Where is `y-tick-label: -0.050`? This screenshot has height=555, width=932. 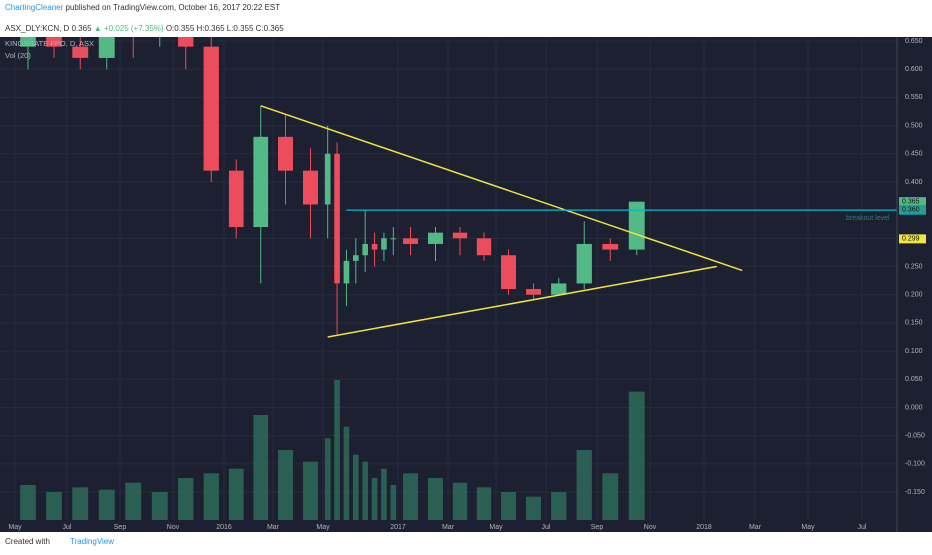
y-tick-label: -0.050 is located at coordinates (915, 435).